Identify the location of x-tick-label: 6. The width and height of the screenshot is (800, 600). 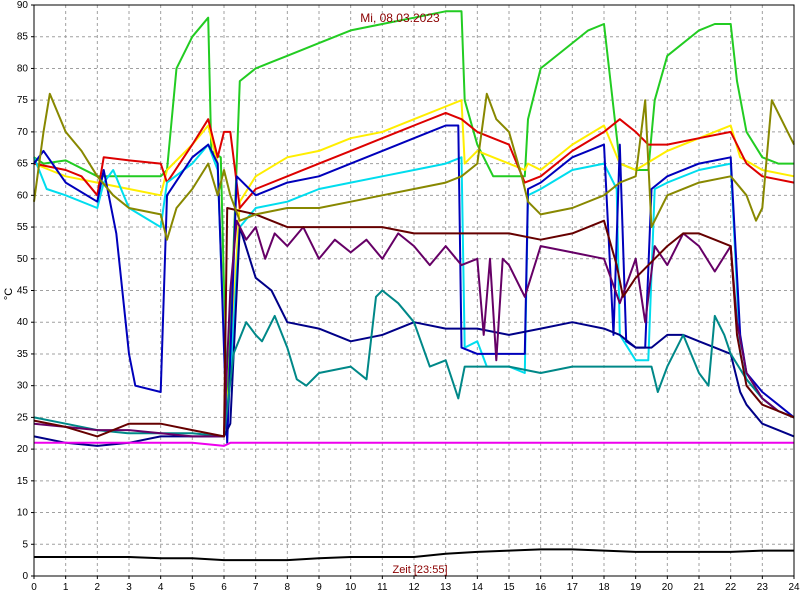
(224, 587).